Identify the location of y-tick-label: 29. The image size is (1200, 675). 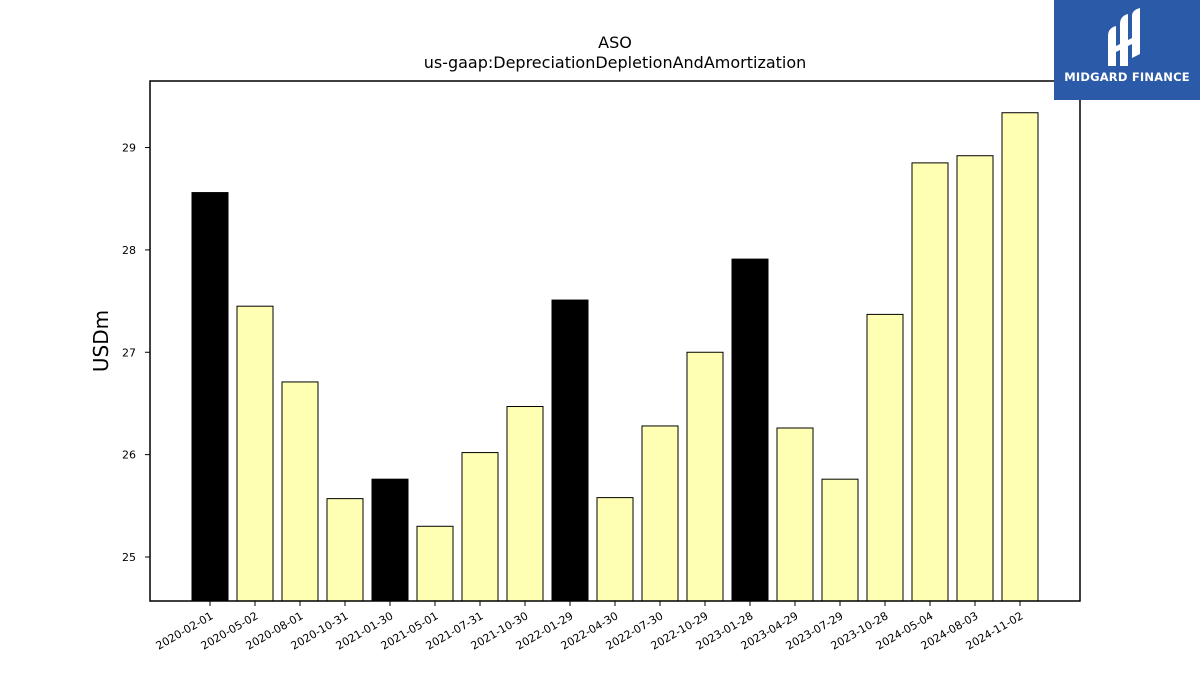
(129, 148).